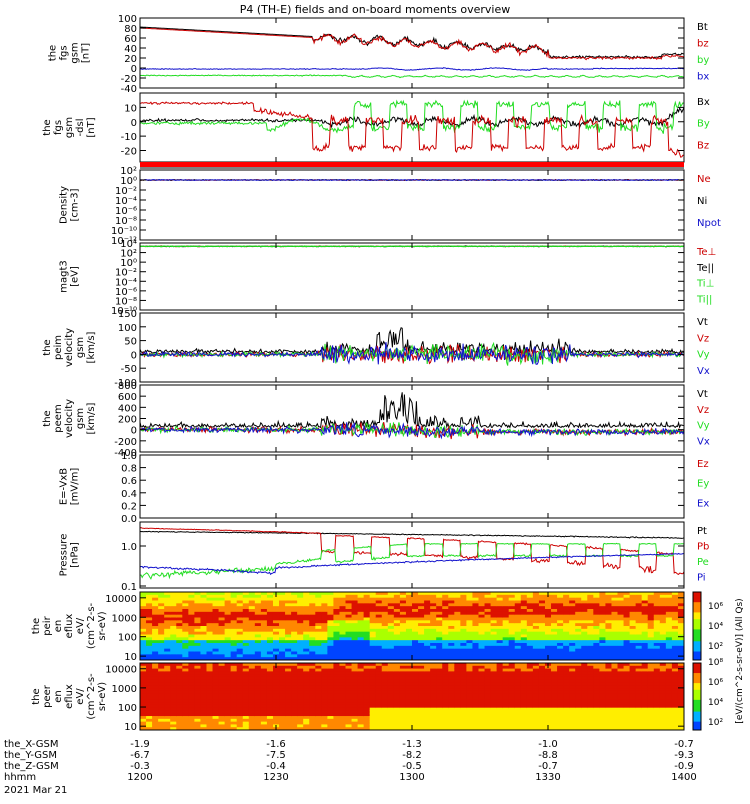 This screenshot has width=750, height=804. I want to click on legend-Pi: Pi, so click(701, 578).